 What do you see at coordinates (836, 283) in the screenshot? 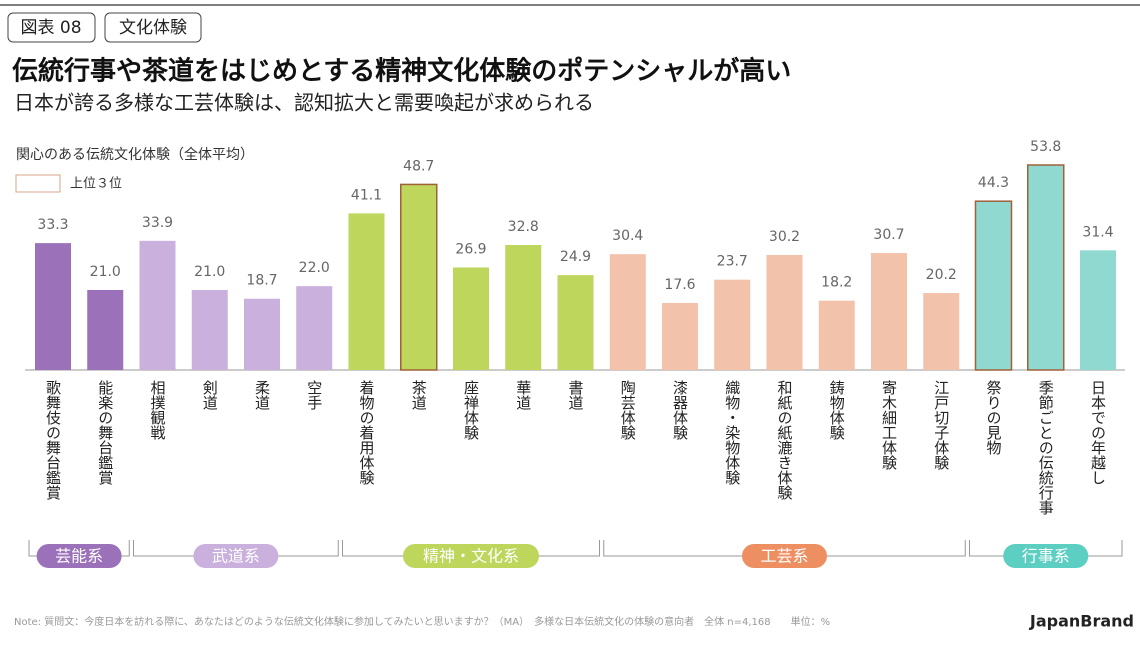
I see `value-label: 18.2` at bounding box center [836, 283].